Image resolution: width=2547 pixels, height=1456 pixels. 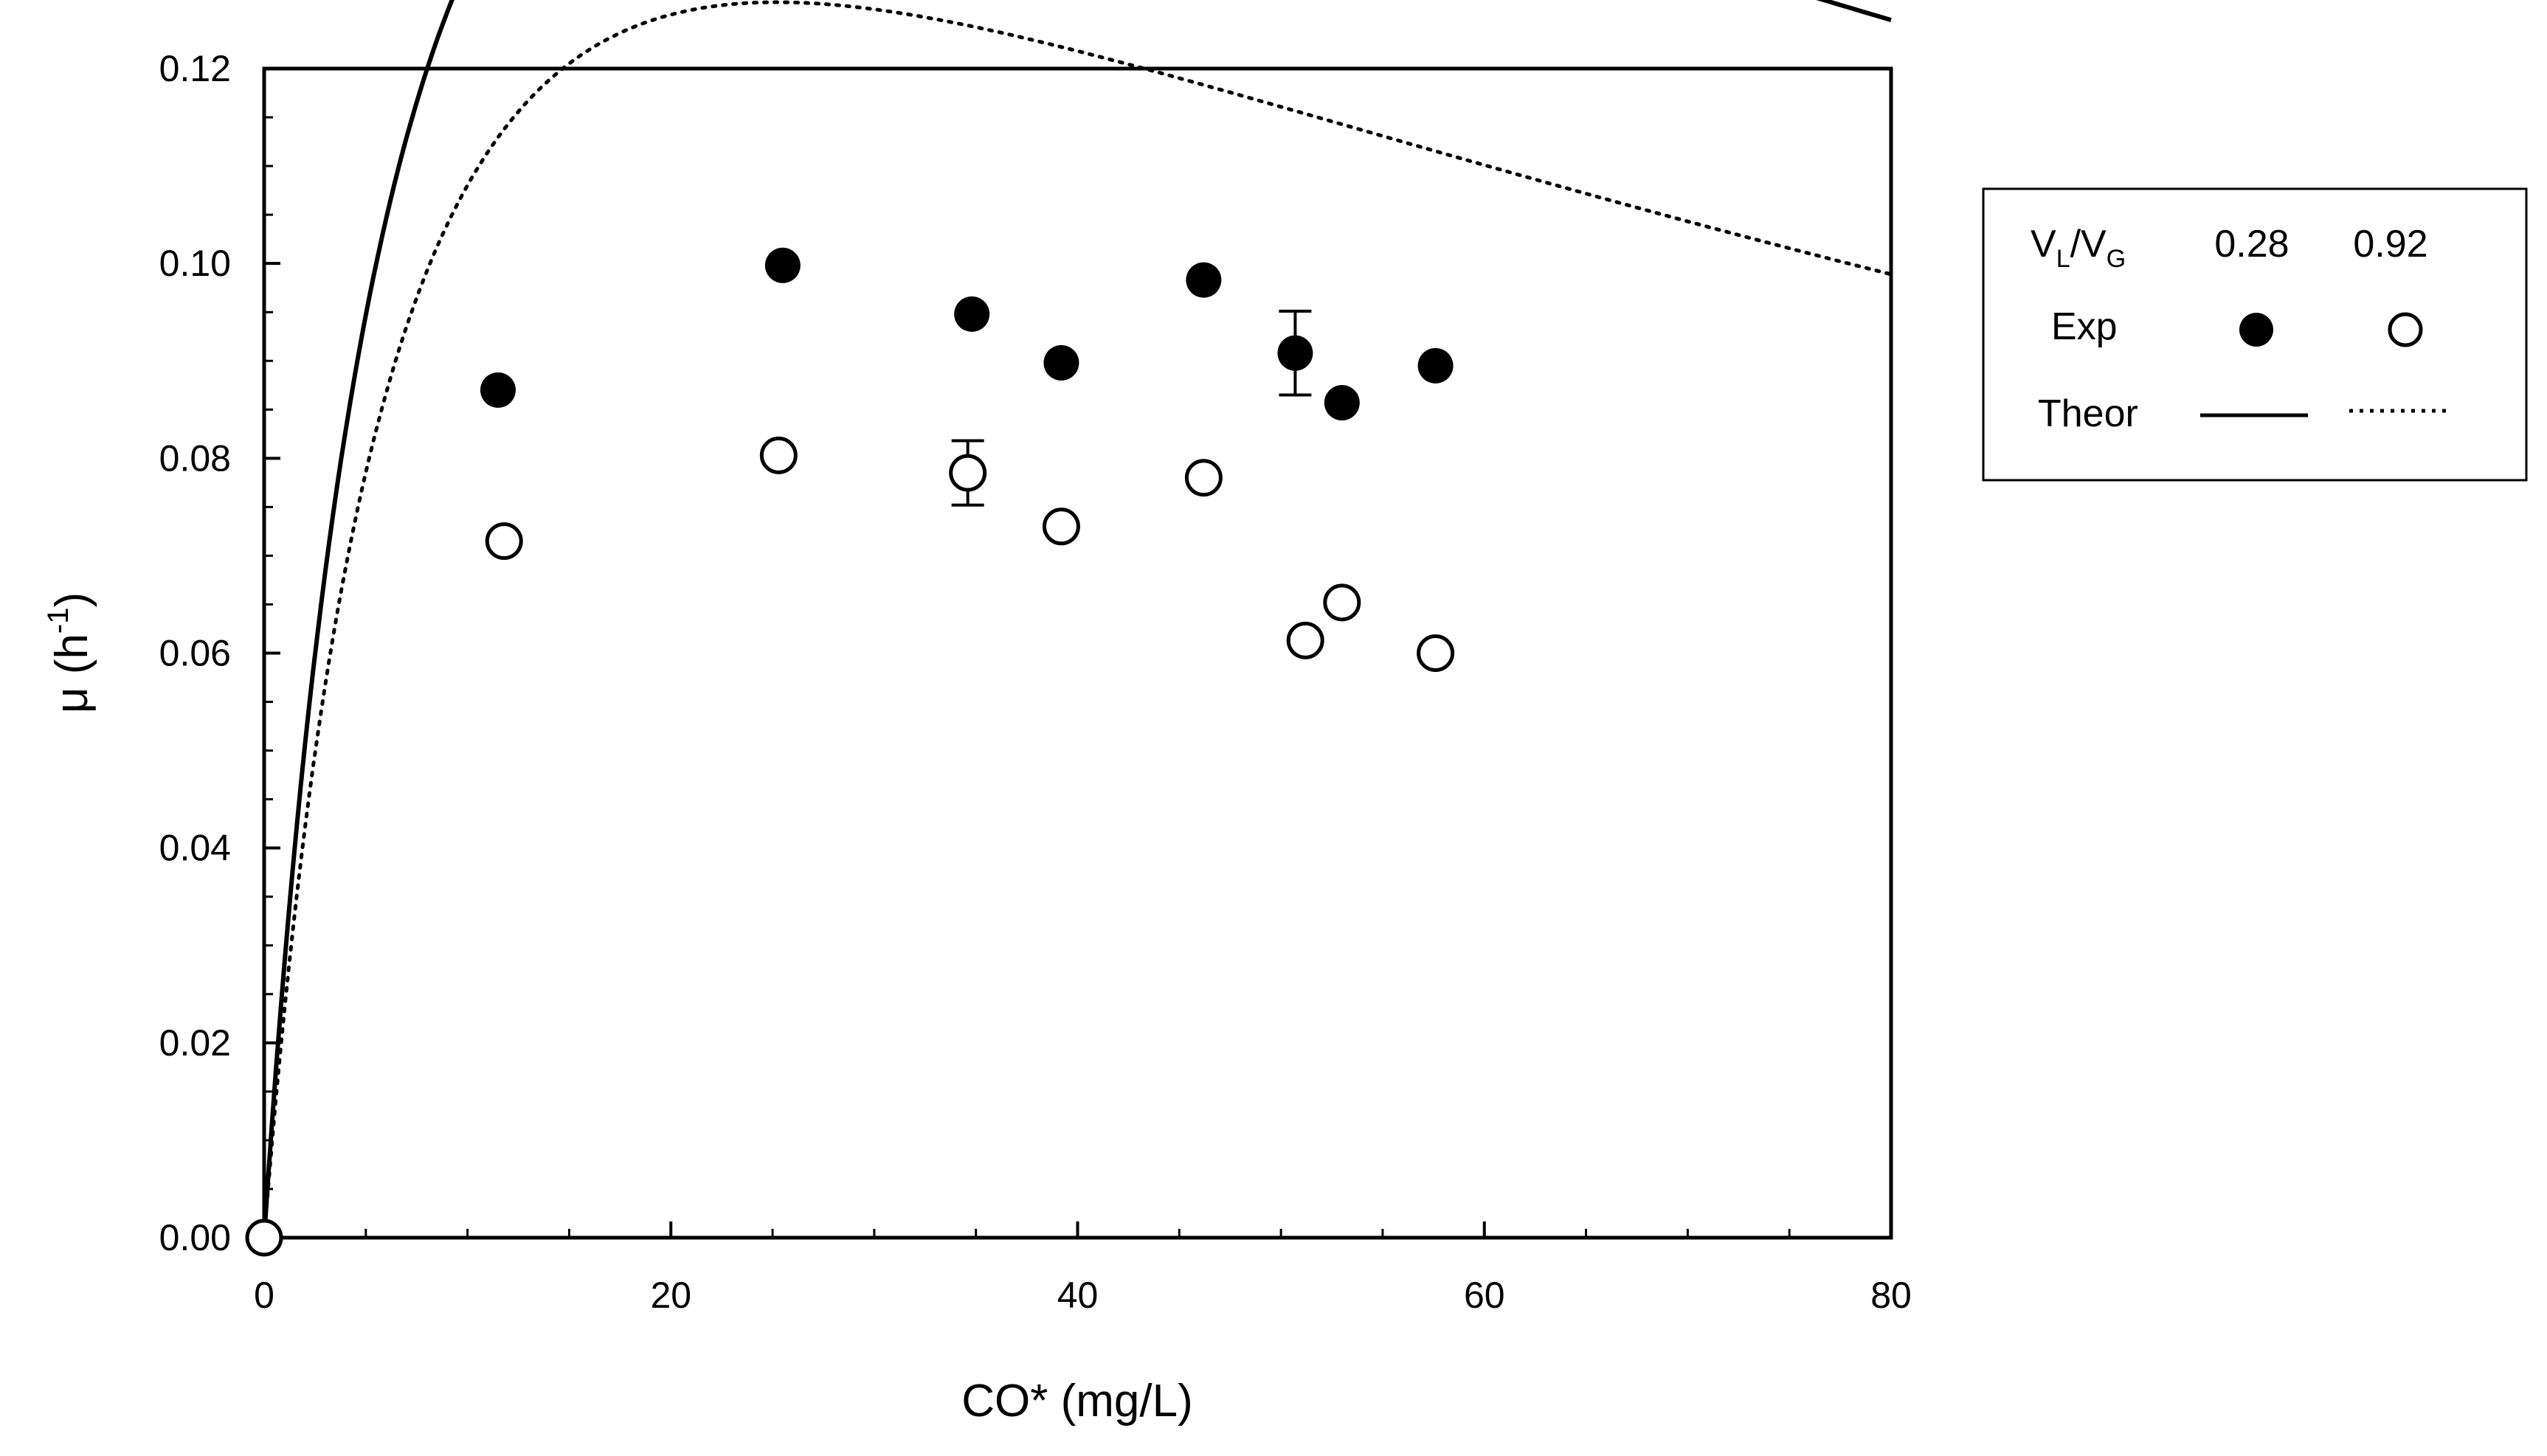 What do you see at coordinates (2251, 244) in the screenshot?
I see `legend-col-028: 0.28` at bounding box center [2251, 244].